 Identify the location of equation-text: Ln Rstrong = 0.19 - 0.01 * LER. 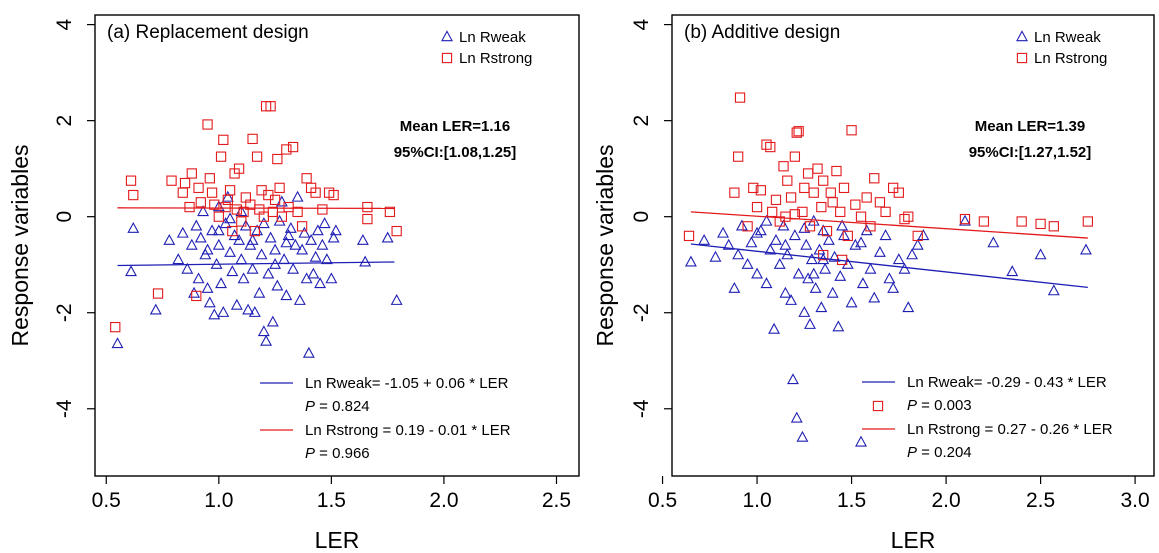
(408, 430).